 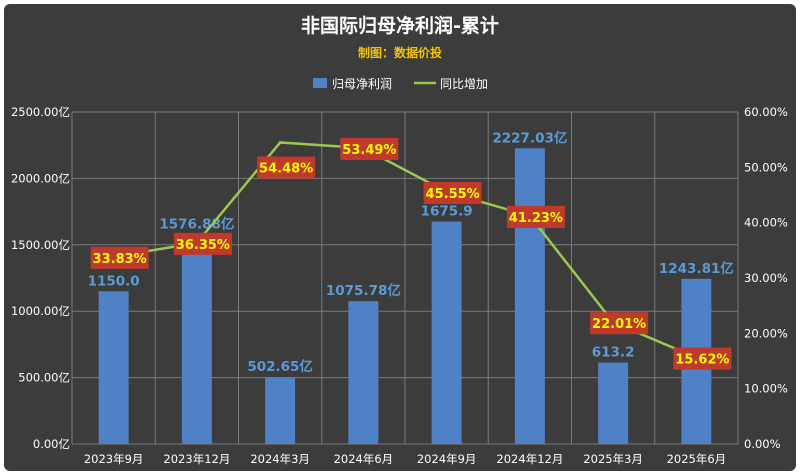 What do you see at coordinates (400, 84) in the screenshot?
I see `legend: 归母净利润 同比增加` at bounding box center [400, 84].